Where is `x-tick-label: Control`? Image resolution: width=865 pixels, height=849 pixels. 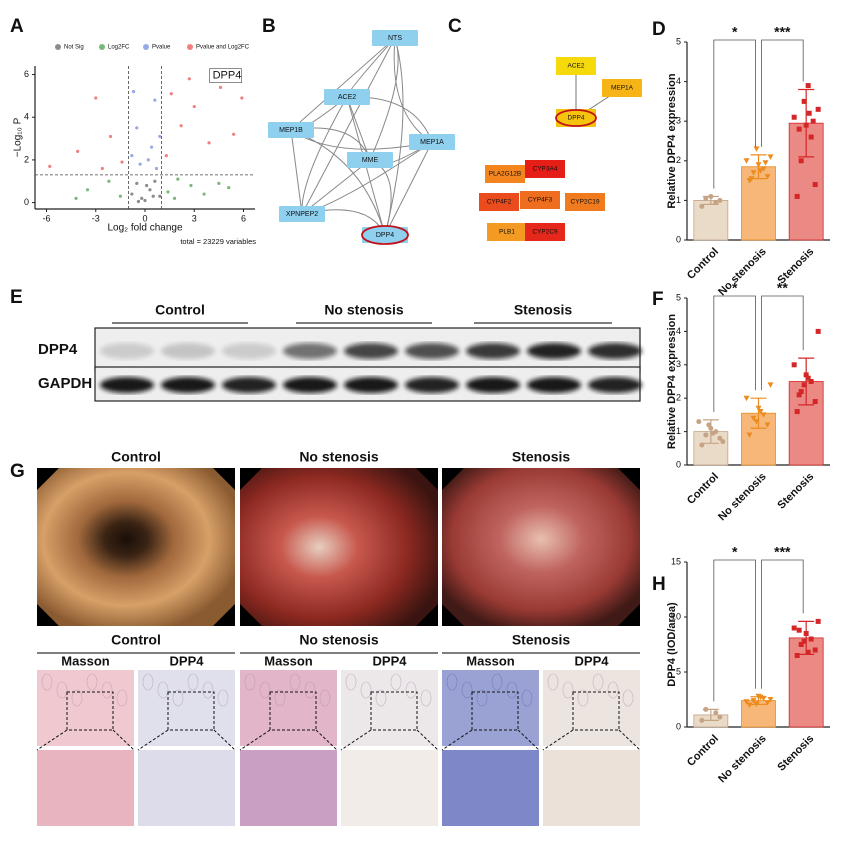 x-tick-label: Control is located at coordinates (703, 751).